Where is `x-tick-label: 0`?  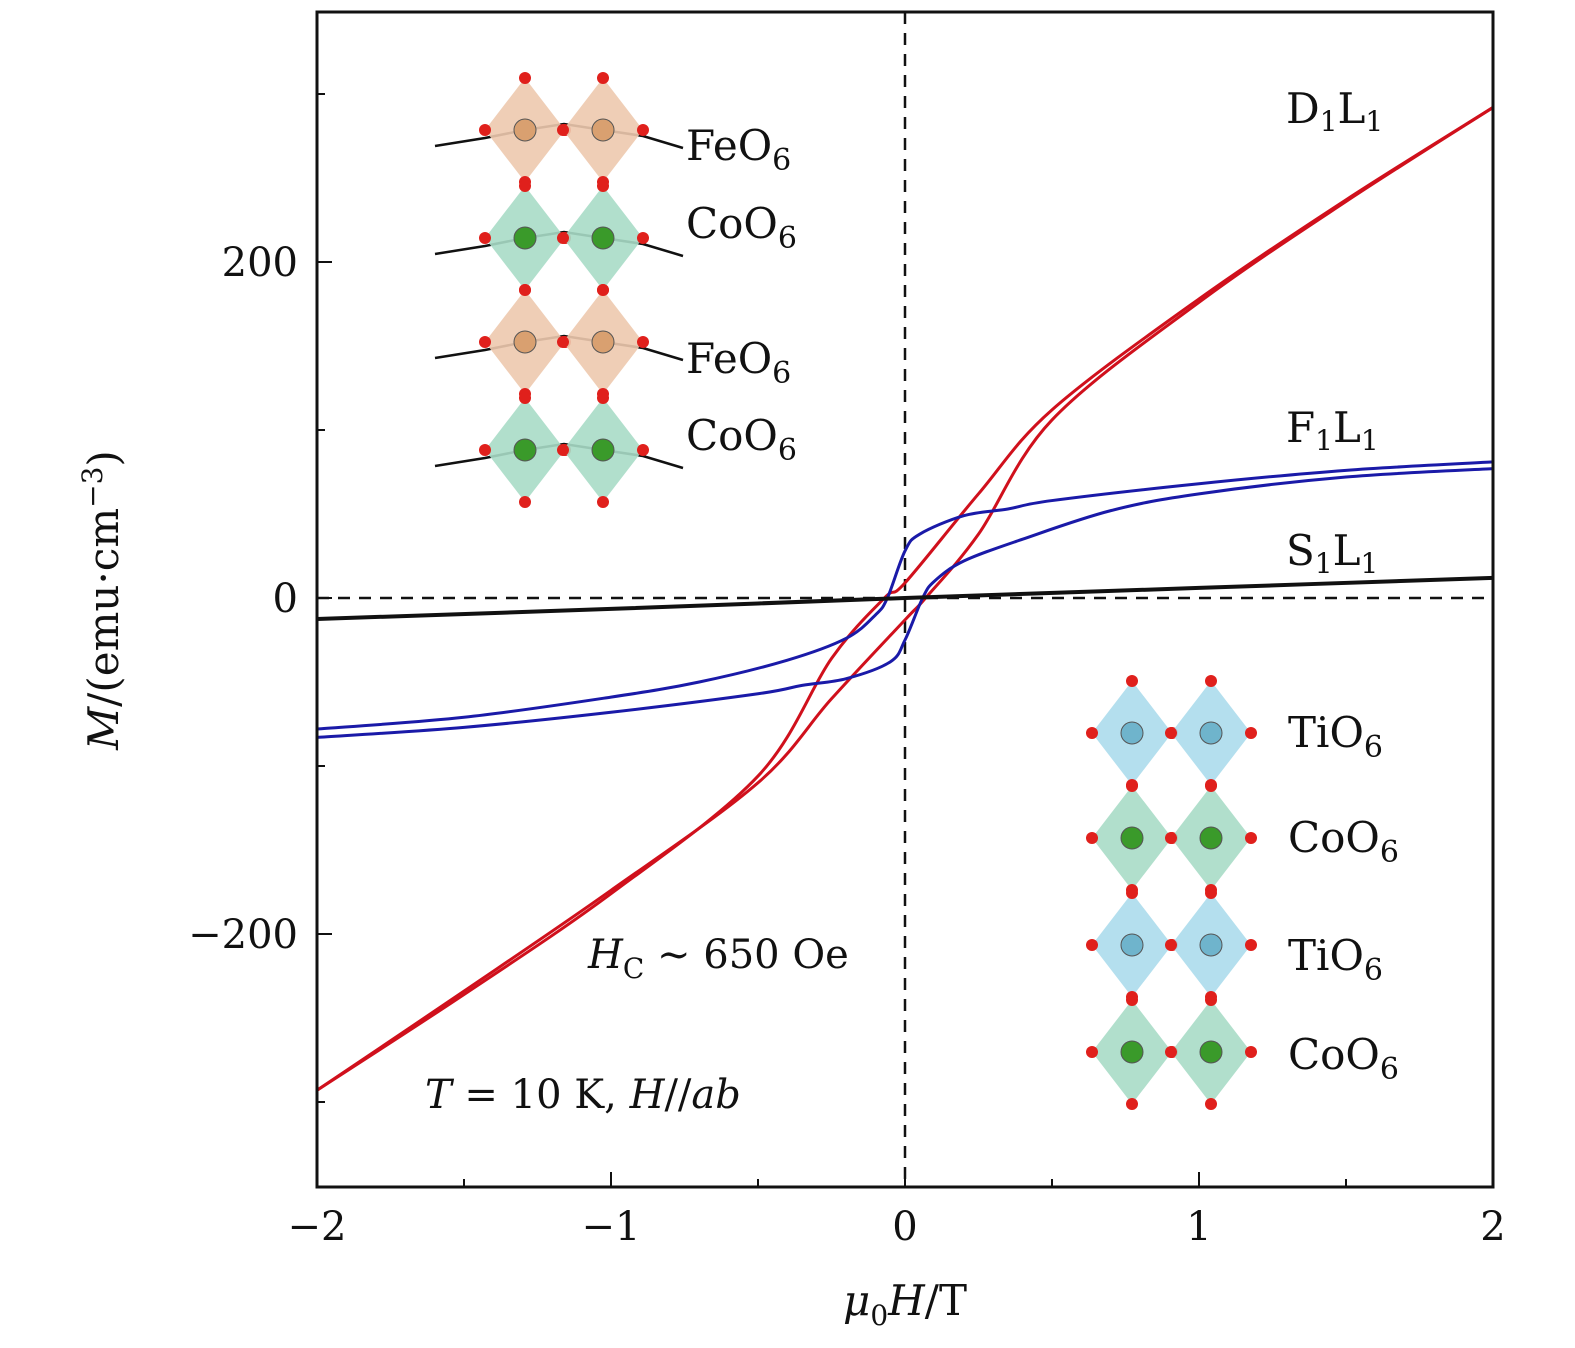 x-tick-label: 0 is located at coordinates (904, 1227).